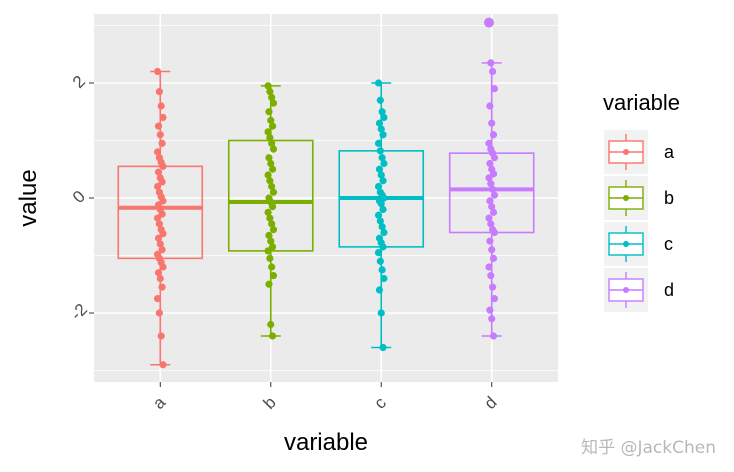 The height and width of the screenshot is (472, 734). I want to click on x-axis: a b c d, so click(325, 397).